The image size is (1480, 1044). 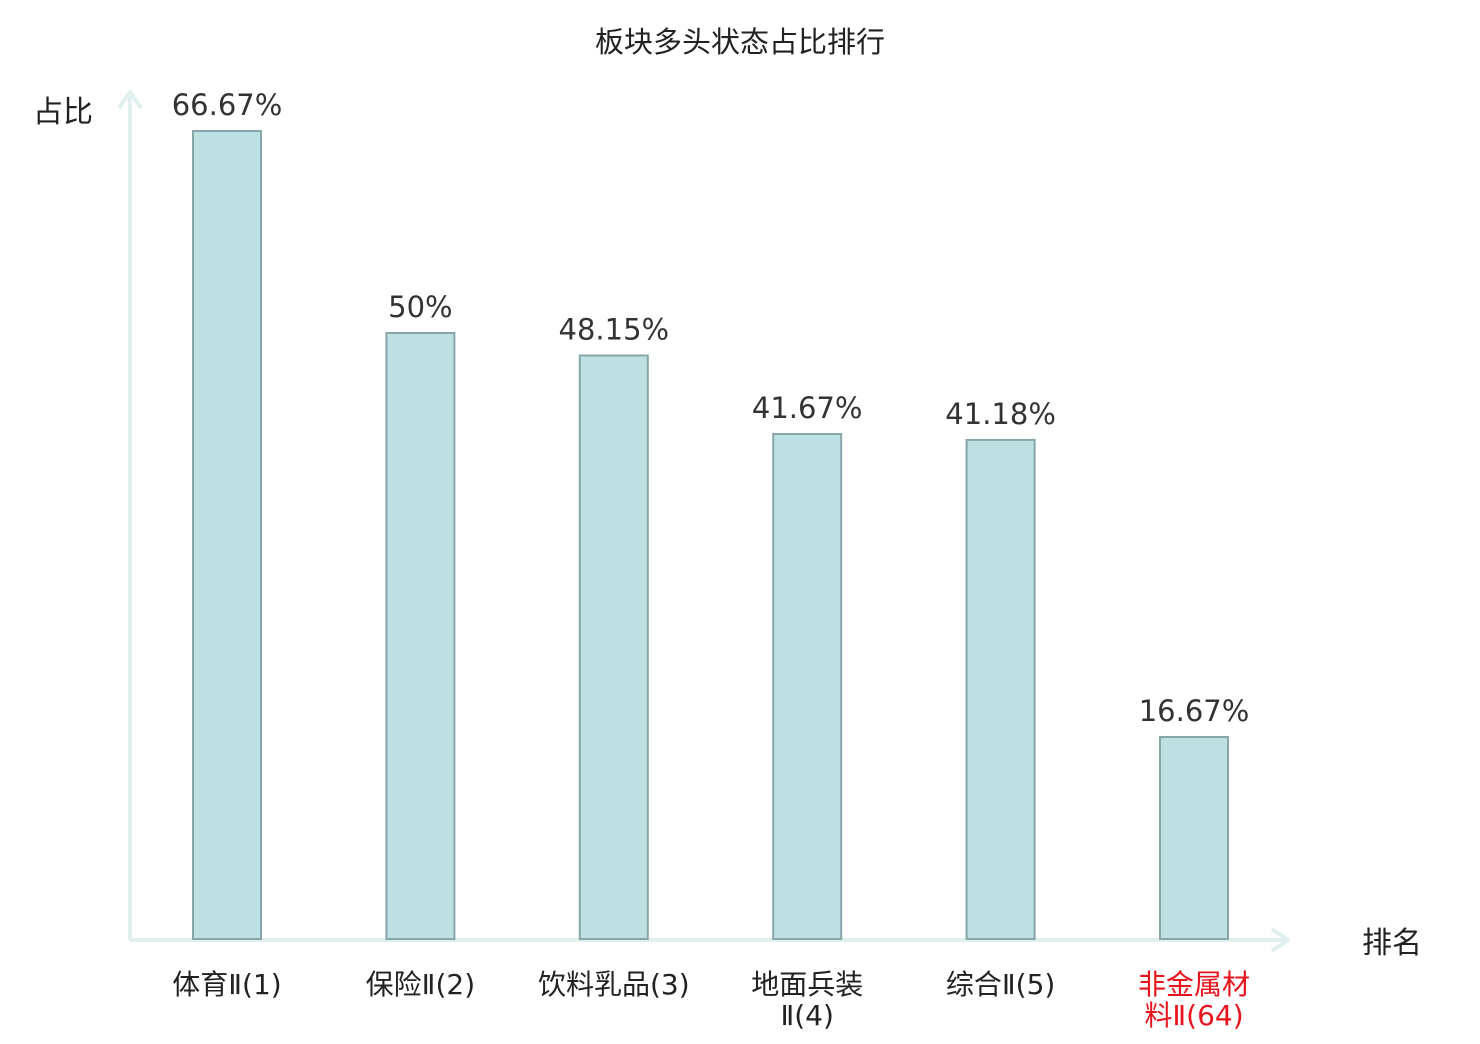 I want to click on category-label-3: 饮料乳品(3), so click(x=614, y=984).